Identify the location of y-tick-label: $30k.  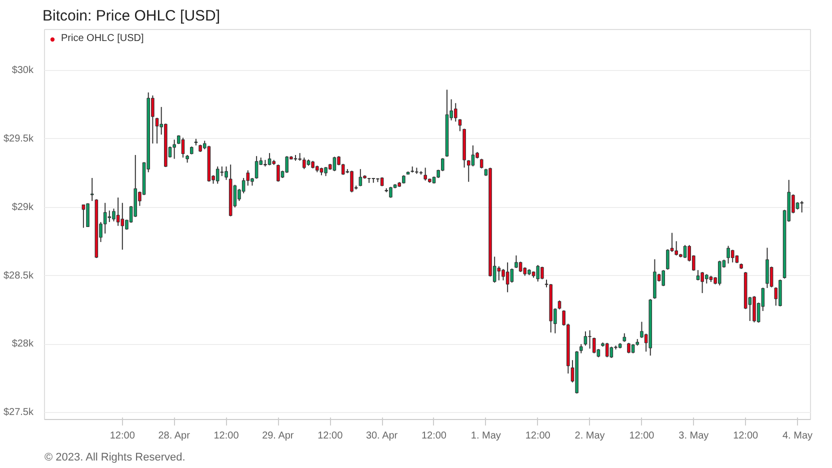
(23, 70).